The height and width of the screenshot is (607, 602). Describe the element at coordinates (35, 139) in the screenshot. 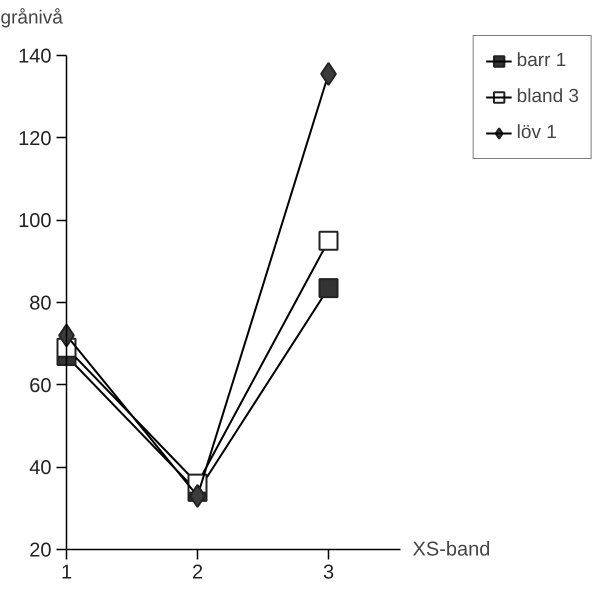

I see `y-tick-label: 120` at that location.